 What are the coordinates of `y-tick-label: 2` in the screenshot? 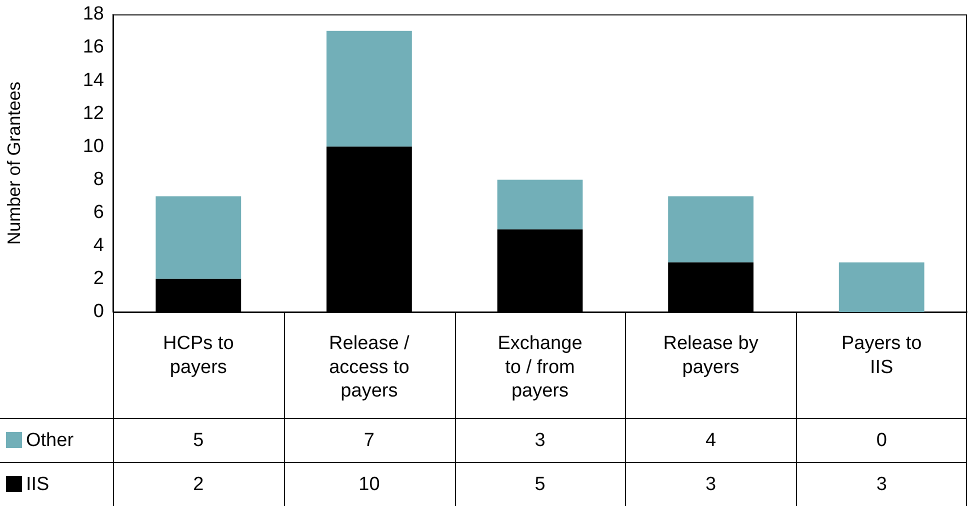 It's located at (98, 279).